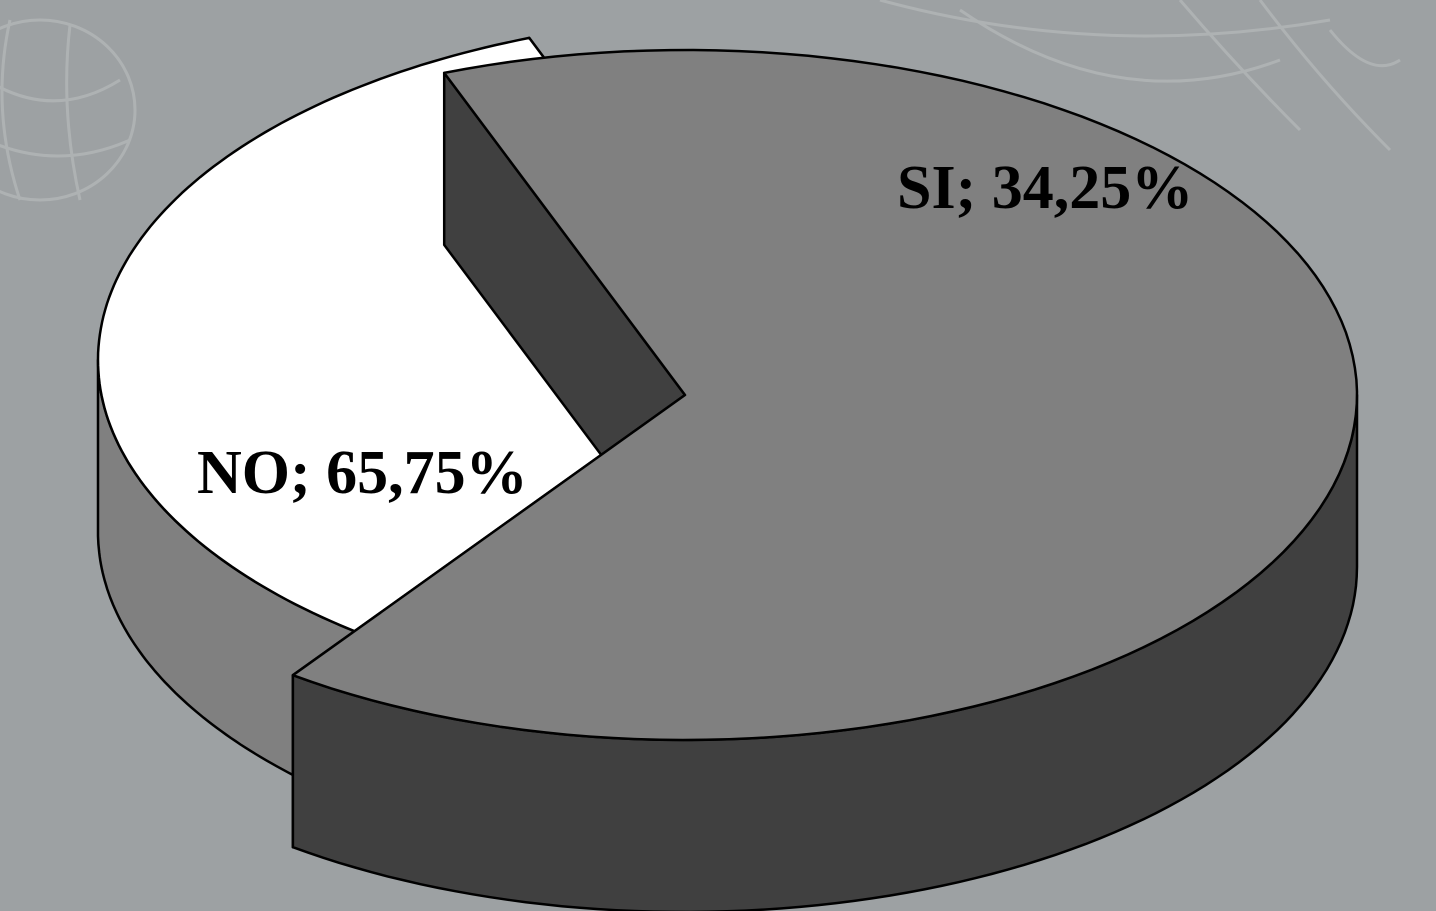 This screenshot has height=911, width=1436. Describe the element at coordinates (1045, 188) in the screenshot. I see `data-label-si: SI; 34,25%` at that location.